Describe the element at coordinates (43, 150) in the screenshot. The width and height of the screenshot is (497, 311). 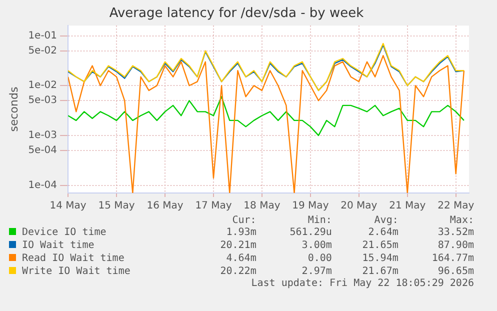
I see `y-tick-label: 5e-04` at that location.